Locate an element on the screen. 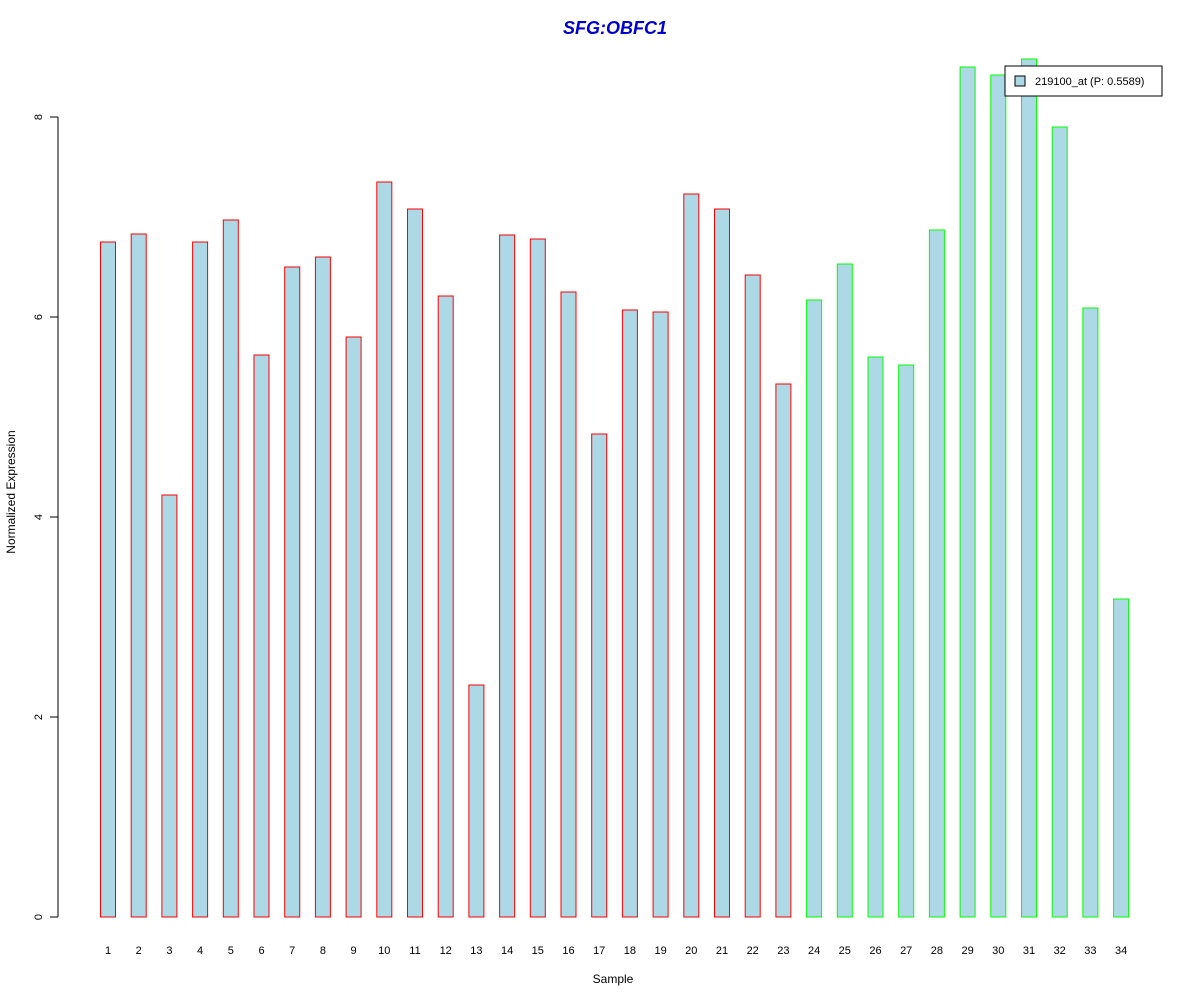  x-tick-label: 1 is located at coordinates (108, 951).